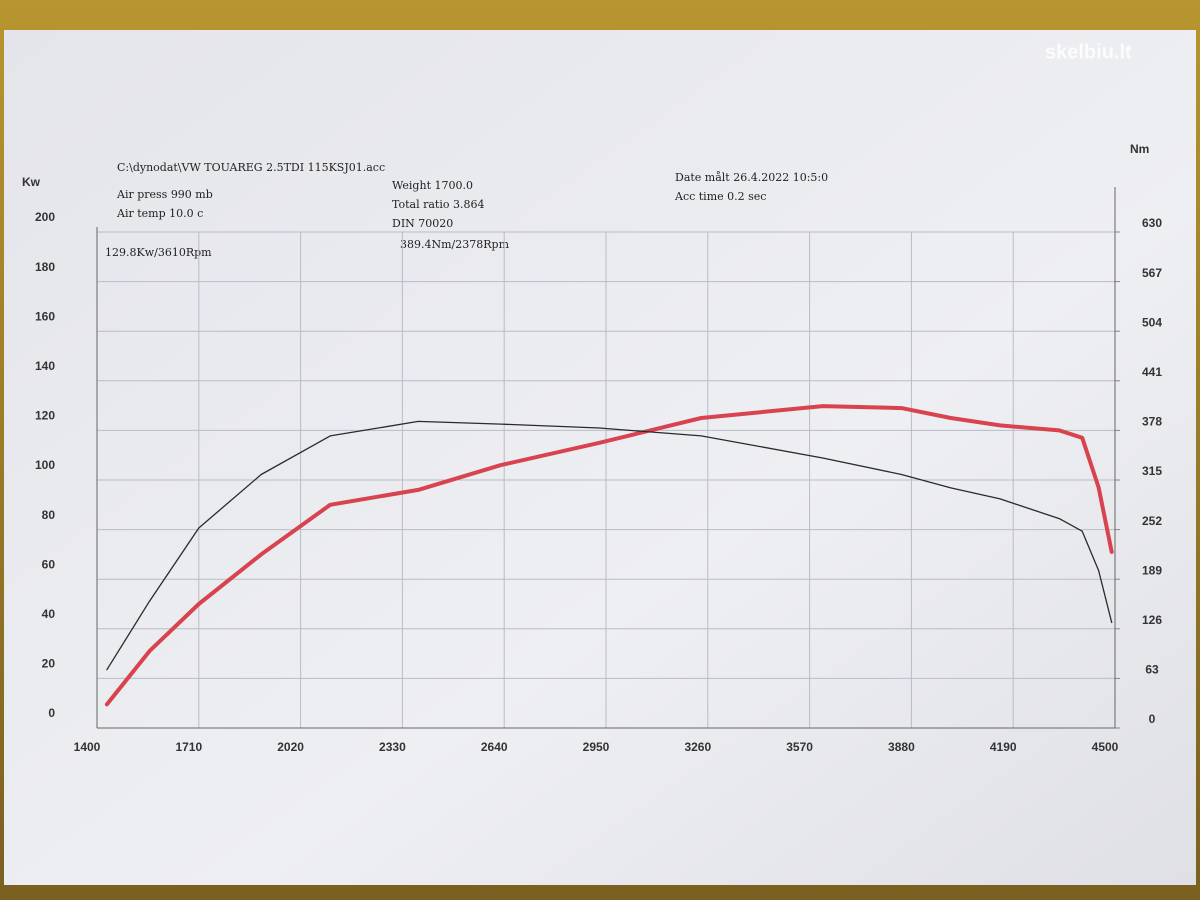 The width and height of the screenshot is (1200, 900). I want to click on y-tick-label: 120, so click(45, 416).